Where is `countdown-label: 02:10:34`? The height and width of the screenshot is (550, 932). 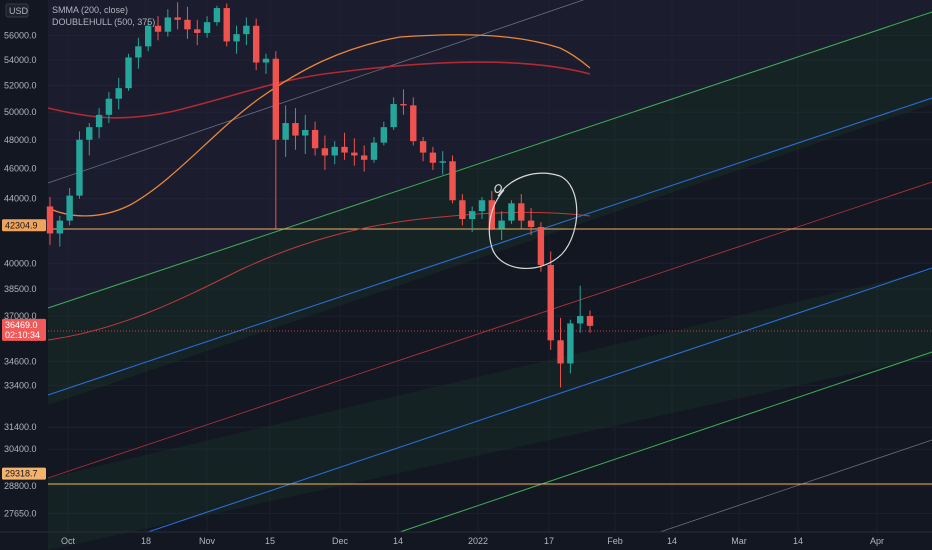
countdown-label: 02:10:34 is located at coordinates (22, 335).